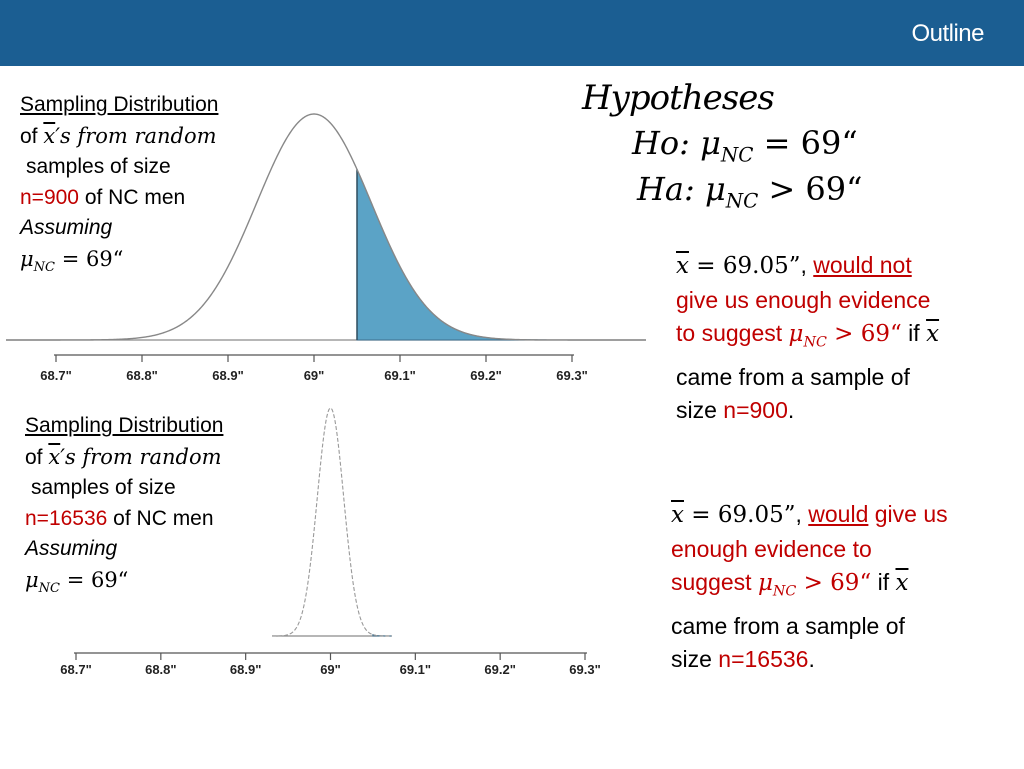 The height and width of the screenshot is (769, 1024). Describe the element at coordinates (512, 33) in the screenshot. I see `header-bar: Outline` at that location.